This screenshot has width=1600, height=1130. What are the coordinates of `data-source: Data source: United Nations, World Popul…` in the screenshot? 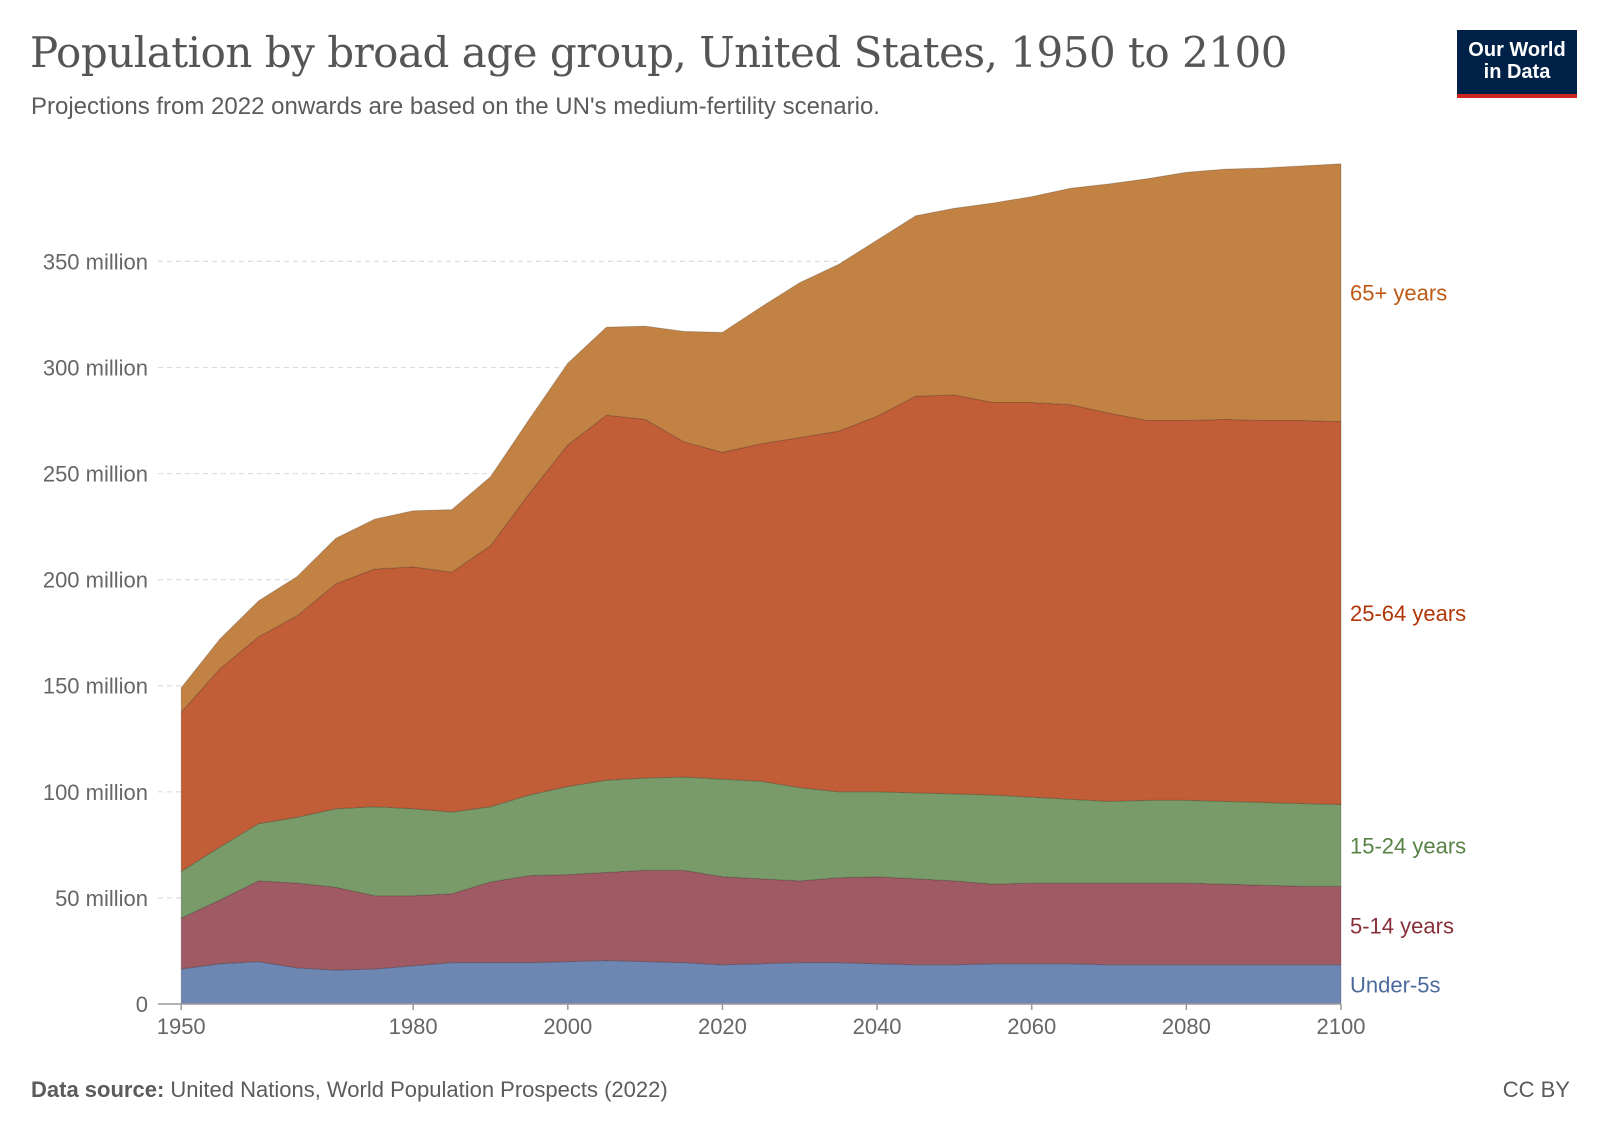 It's located at (349, 1090).